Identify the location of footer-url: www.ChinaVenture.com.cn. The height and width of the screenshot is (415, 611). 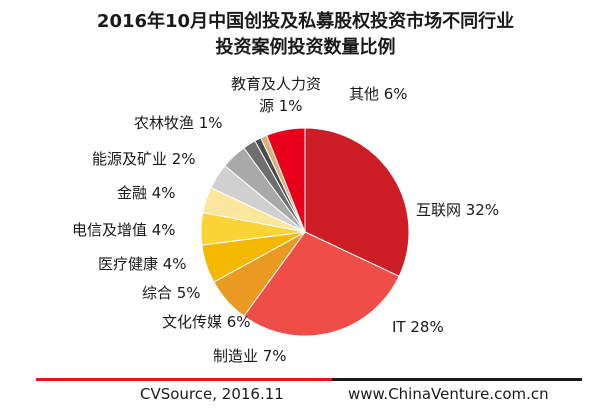
(448, 394).